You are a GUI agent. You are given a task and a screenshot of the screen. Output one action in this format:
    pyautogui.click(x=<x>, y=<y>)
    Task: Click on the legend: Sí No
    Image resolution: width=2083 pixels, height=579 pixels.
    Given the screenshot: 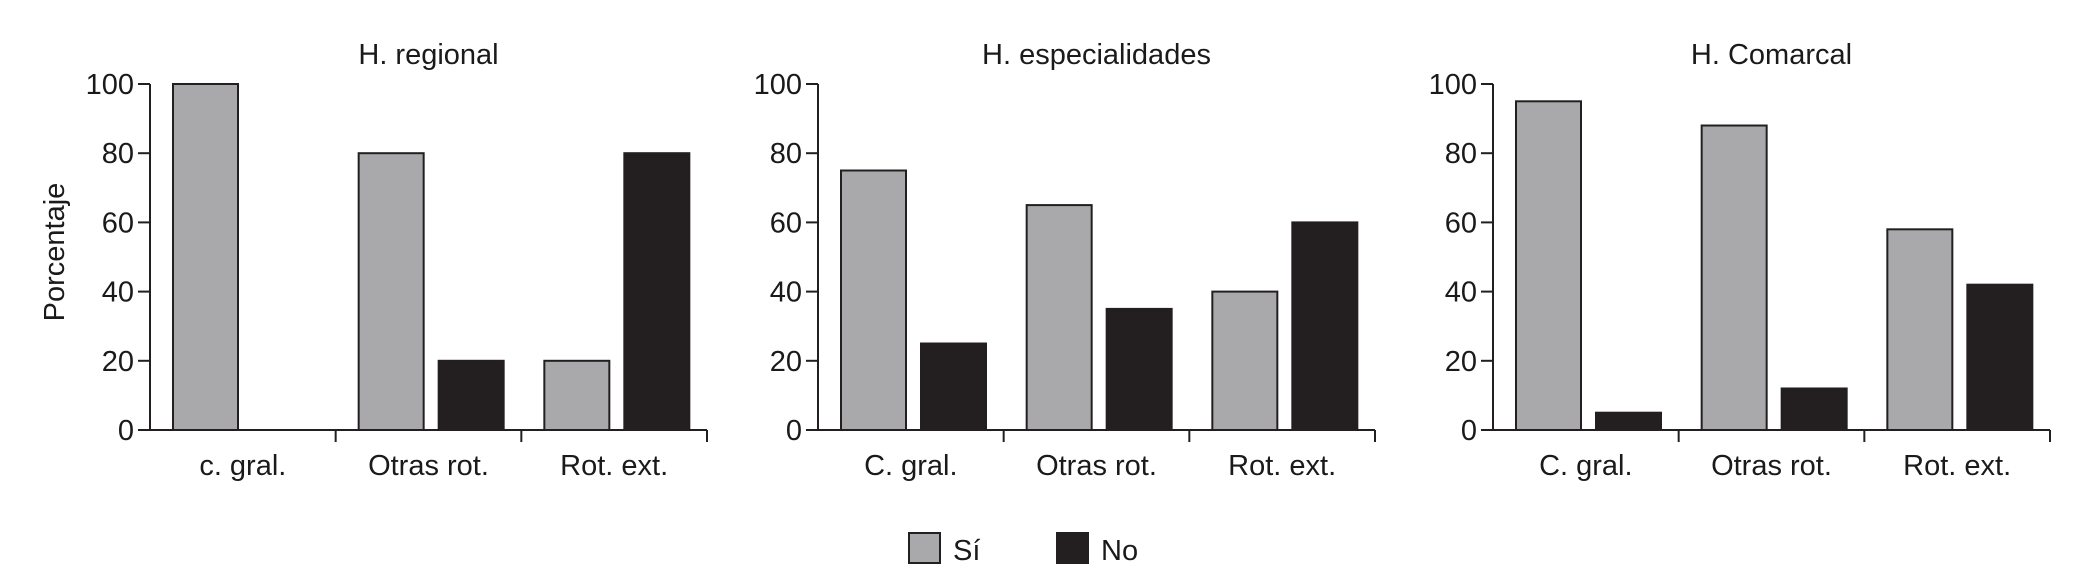 What is the action you would take?
    pyautogui.click(x=1023, y=549)
    